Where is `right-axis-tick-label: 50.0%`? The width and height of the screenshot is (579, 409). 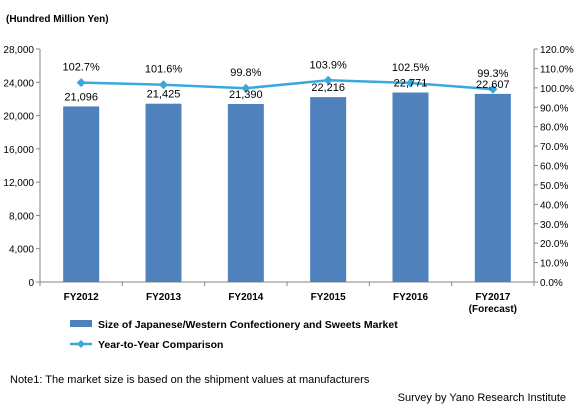 right-axis-tick-label: 50.0% is located at coordinates (554, 186).